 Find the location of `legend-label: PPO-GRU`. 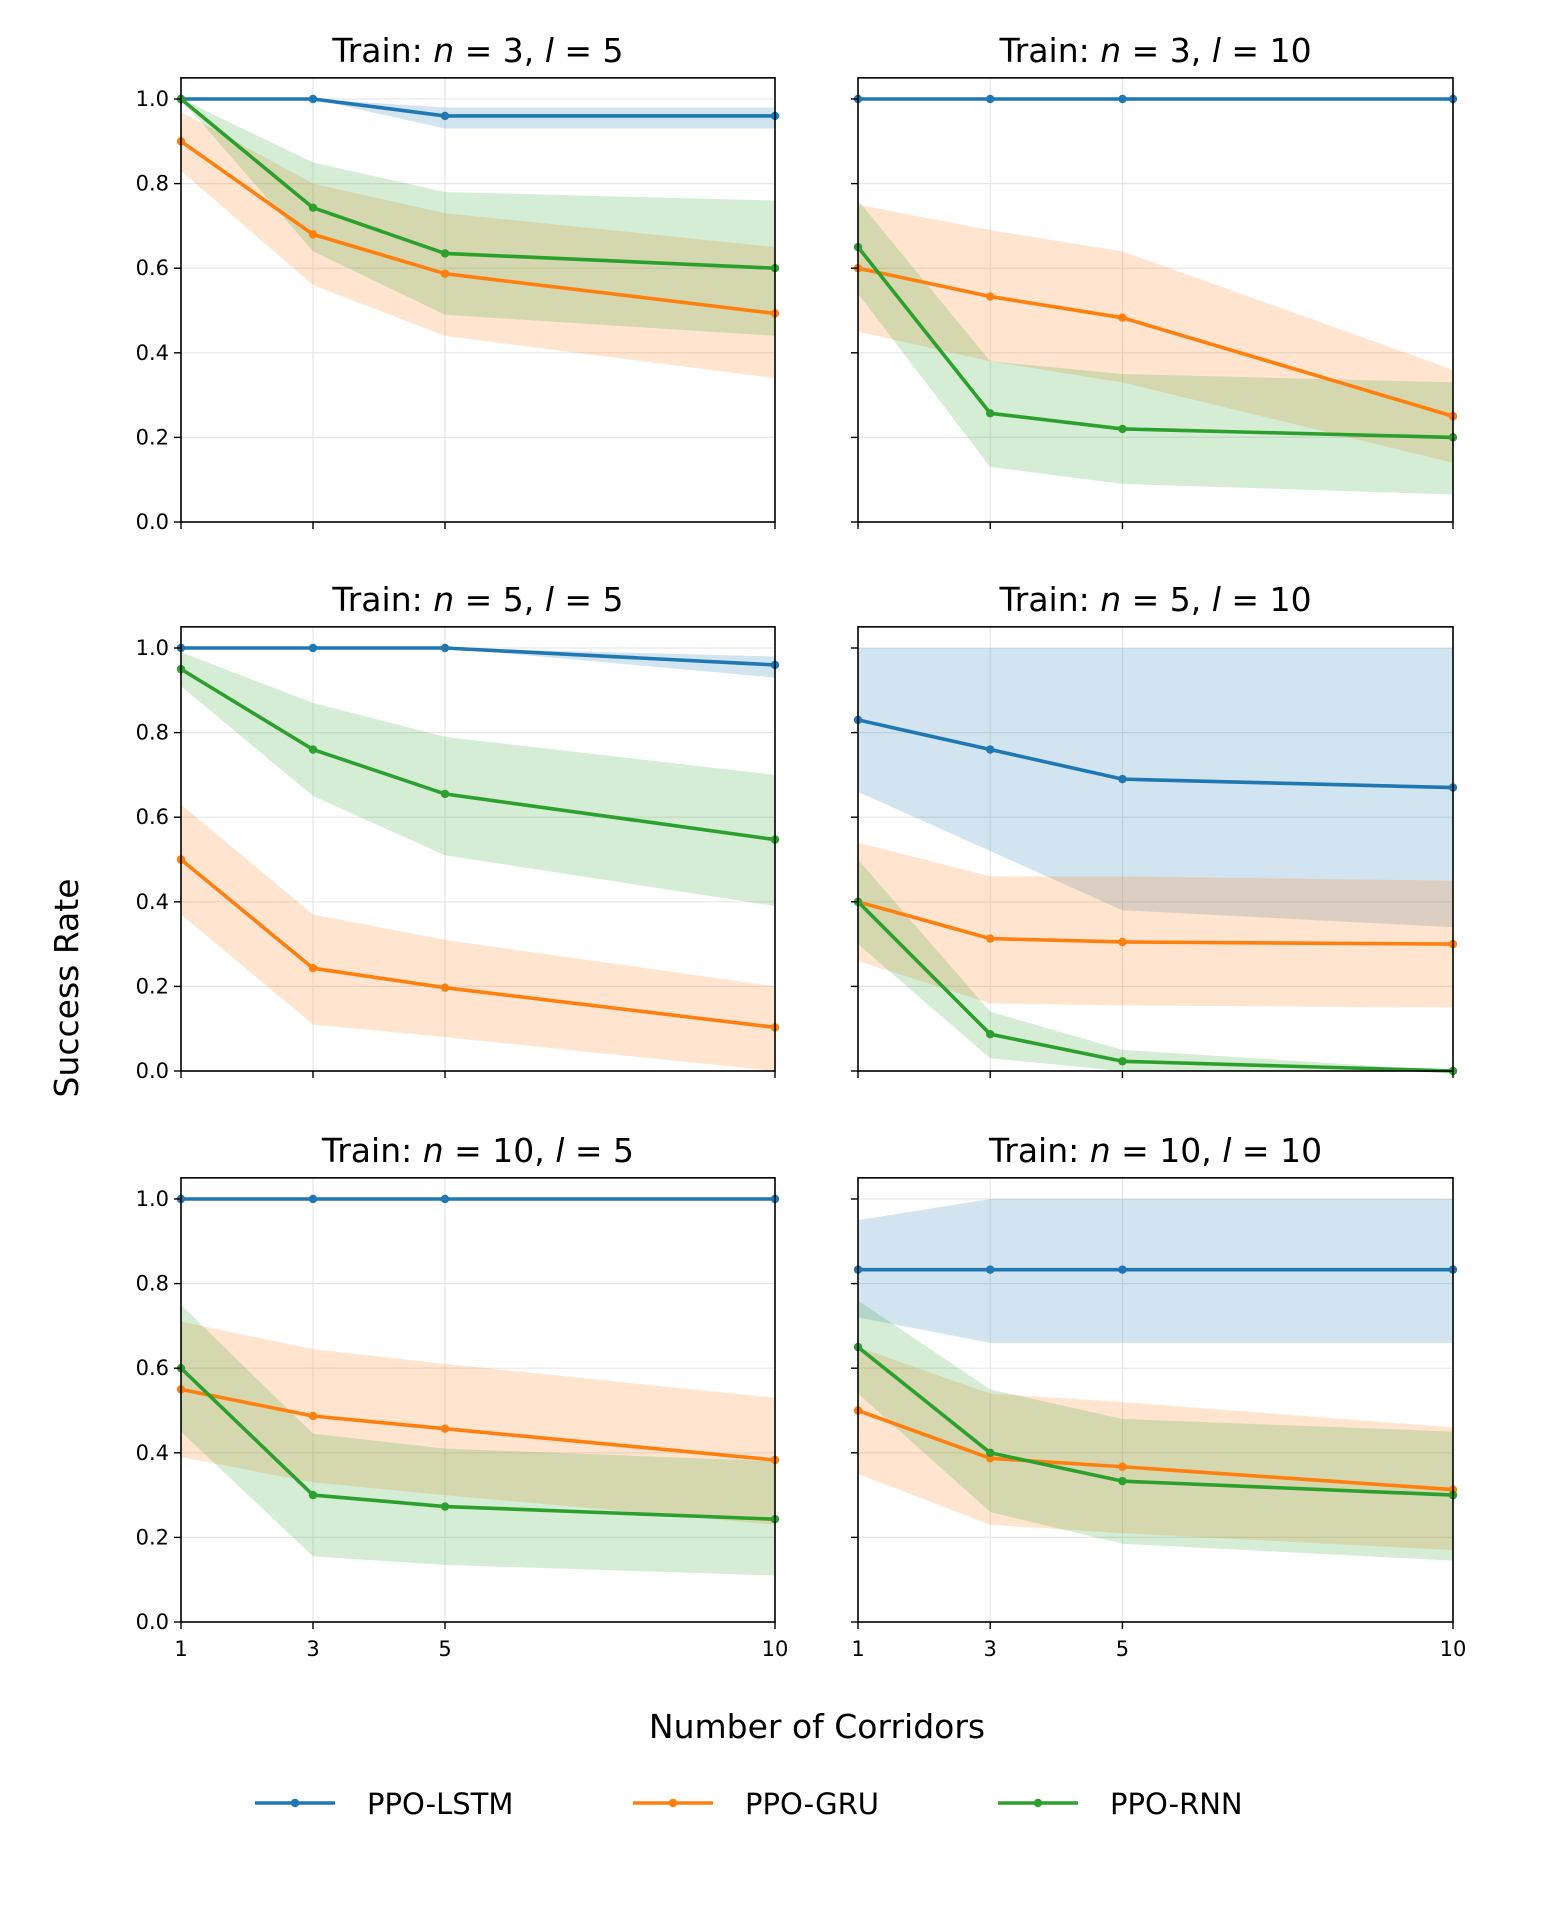

legend-label: PPO-GRU is located at coordinates (812, 1804).